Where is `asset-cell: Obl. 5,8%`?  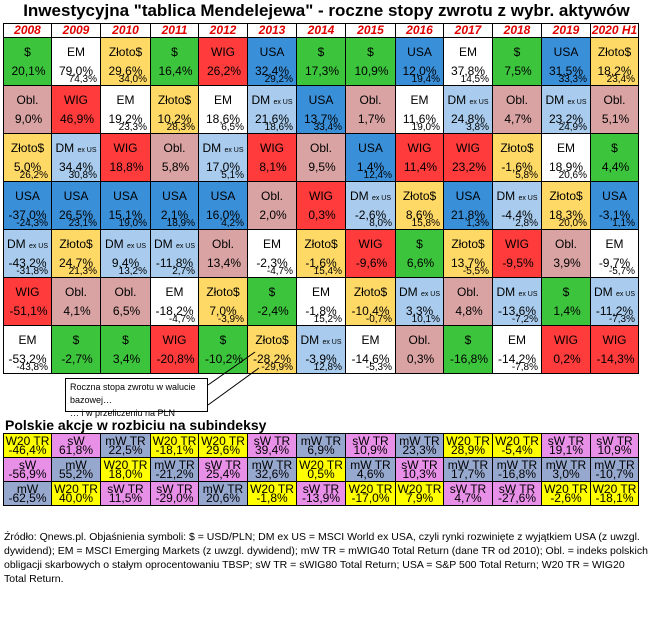 asset-cell: Obl. 5,8% is located at coordinates (174, 157).